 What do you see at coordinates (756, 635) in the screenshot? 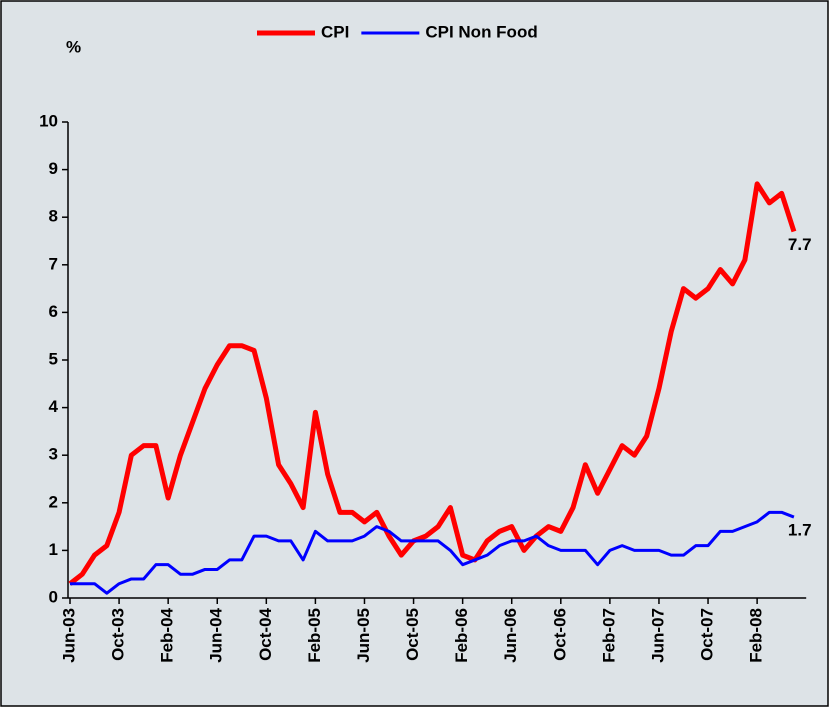
I see `x-tick-label: Feb-08` at bounding box center [756, 635].